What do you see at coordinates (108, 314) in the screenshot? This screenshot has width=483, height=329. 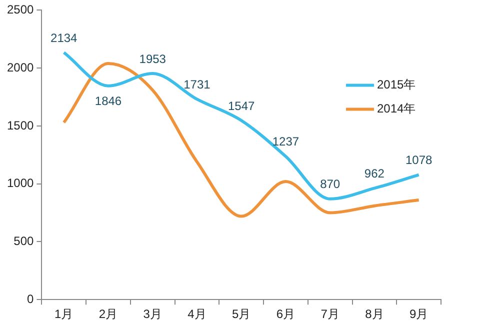 I see `x-tick-label: 2月` at bounding box center [108, 314].